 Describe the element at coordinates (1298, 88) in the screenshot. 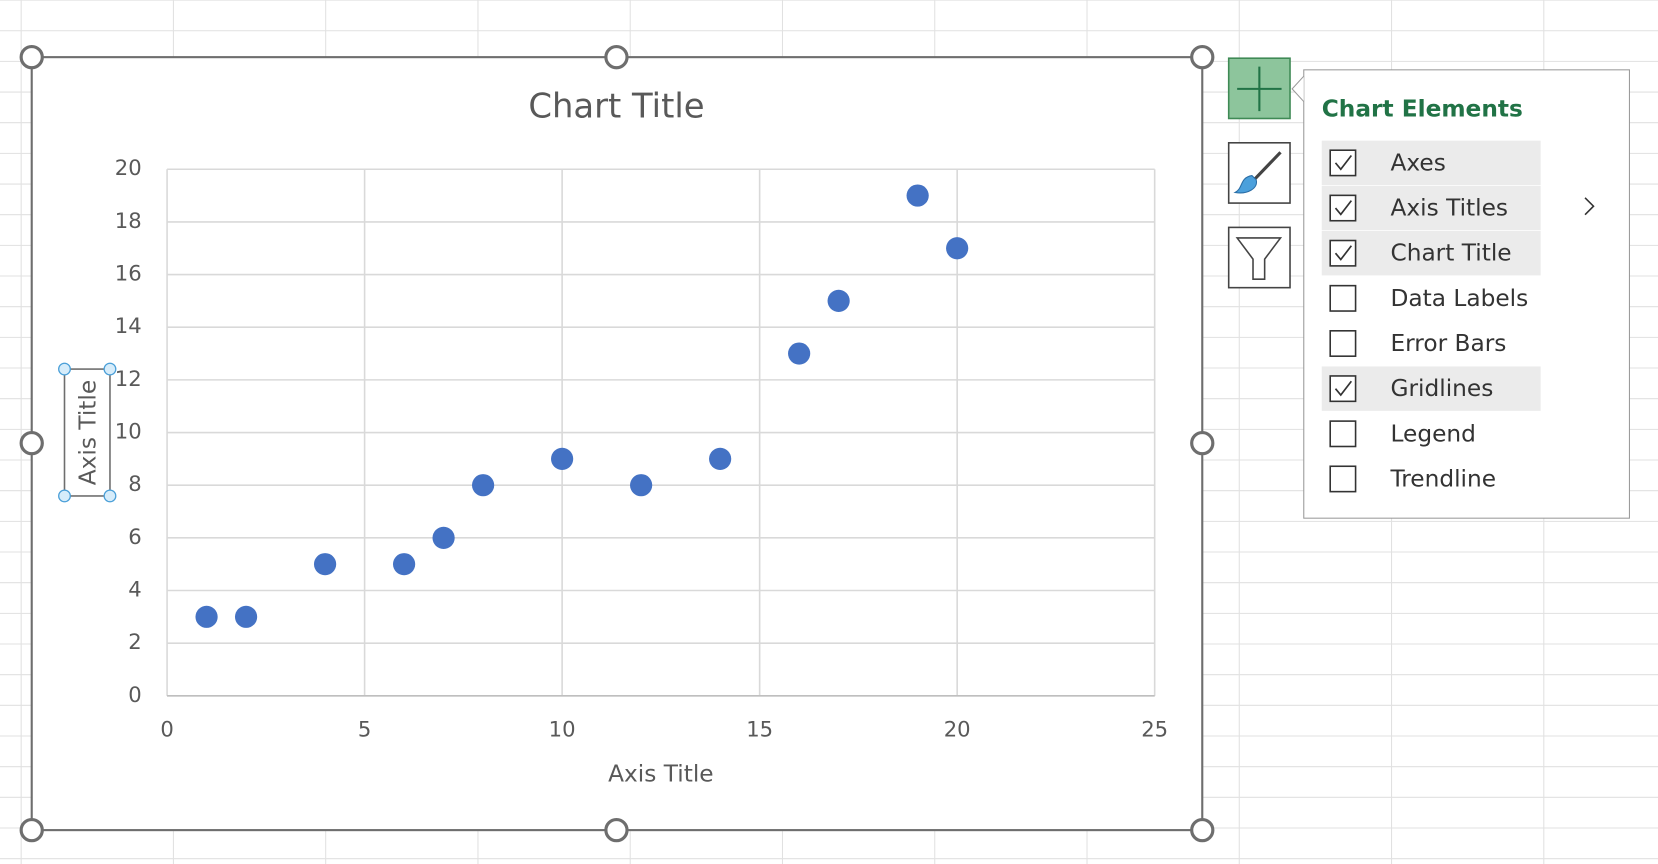

I see `panel-pointer` at that location.